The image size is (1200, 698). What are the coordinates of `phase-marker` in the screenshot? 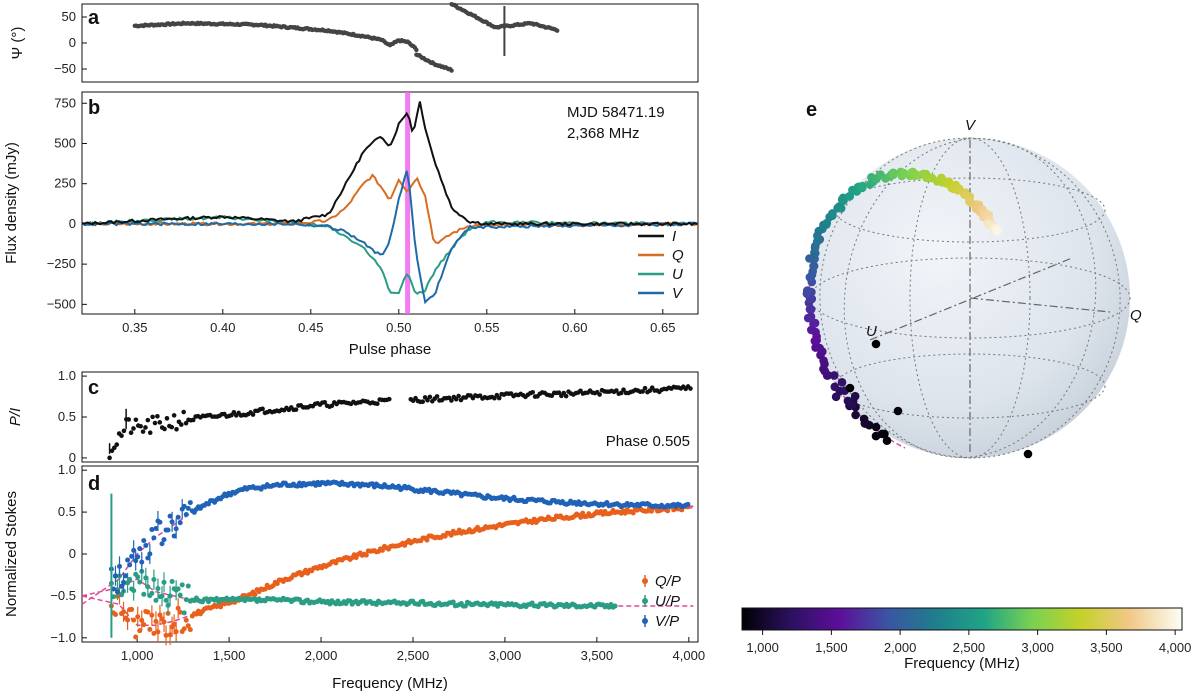 It's located at (408, 203).